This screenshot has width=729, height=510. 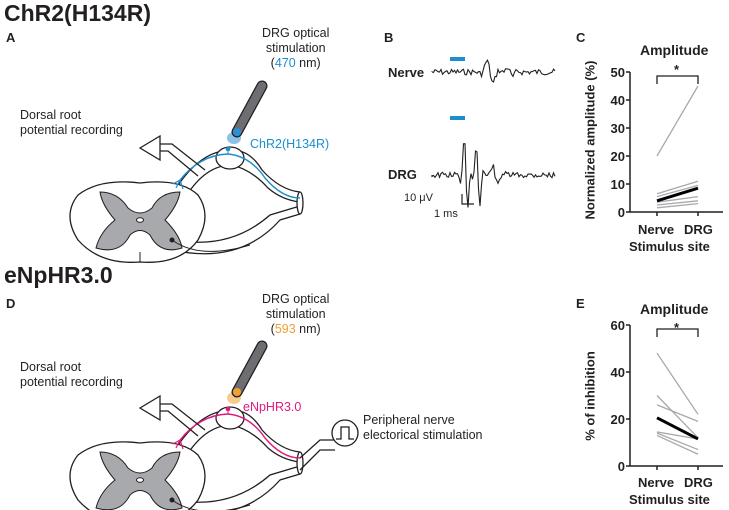 I want to click on chart-e-significance-bracket, so click(x=677, y=332).